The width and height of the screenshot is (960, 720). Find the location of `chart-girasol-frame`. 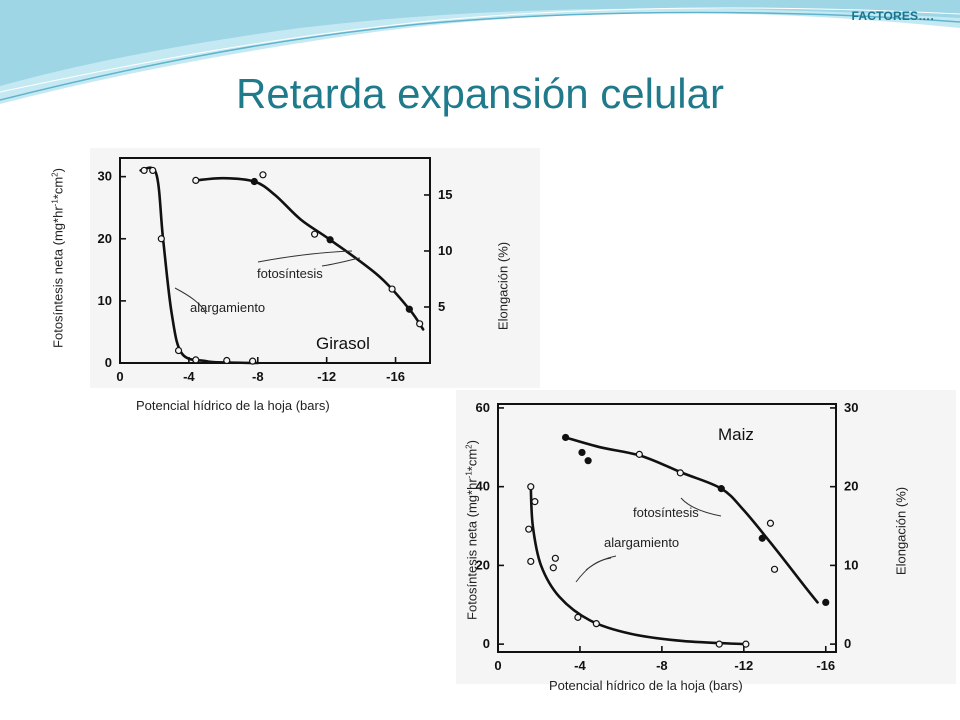

chart-girasol-frame is located at coordinates (275, 260).